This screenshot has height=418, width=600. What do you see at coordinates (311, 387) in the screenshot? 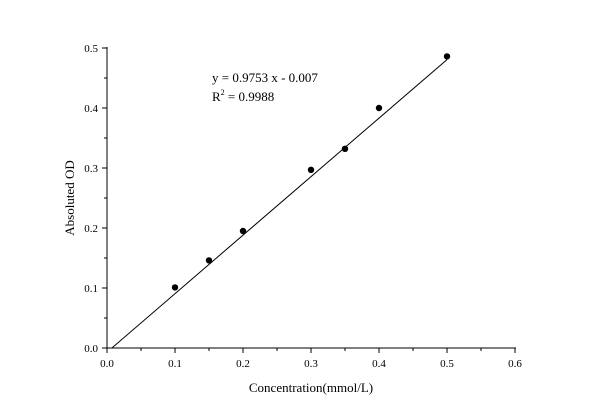
I see `x-axis-title: Concentration(mmol/L)` at bounding box center [311, 387].